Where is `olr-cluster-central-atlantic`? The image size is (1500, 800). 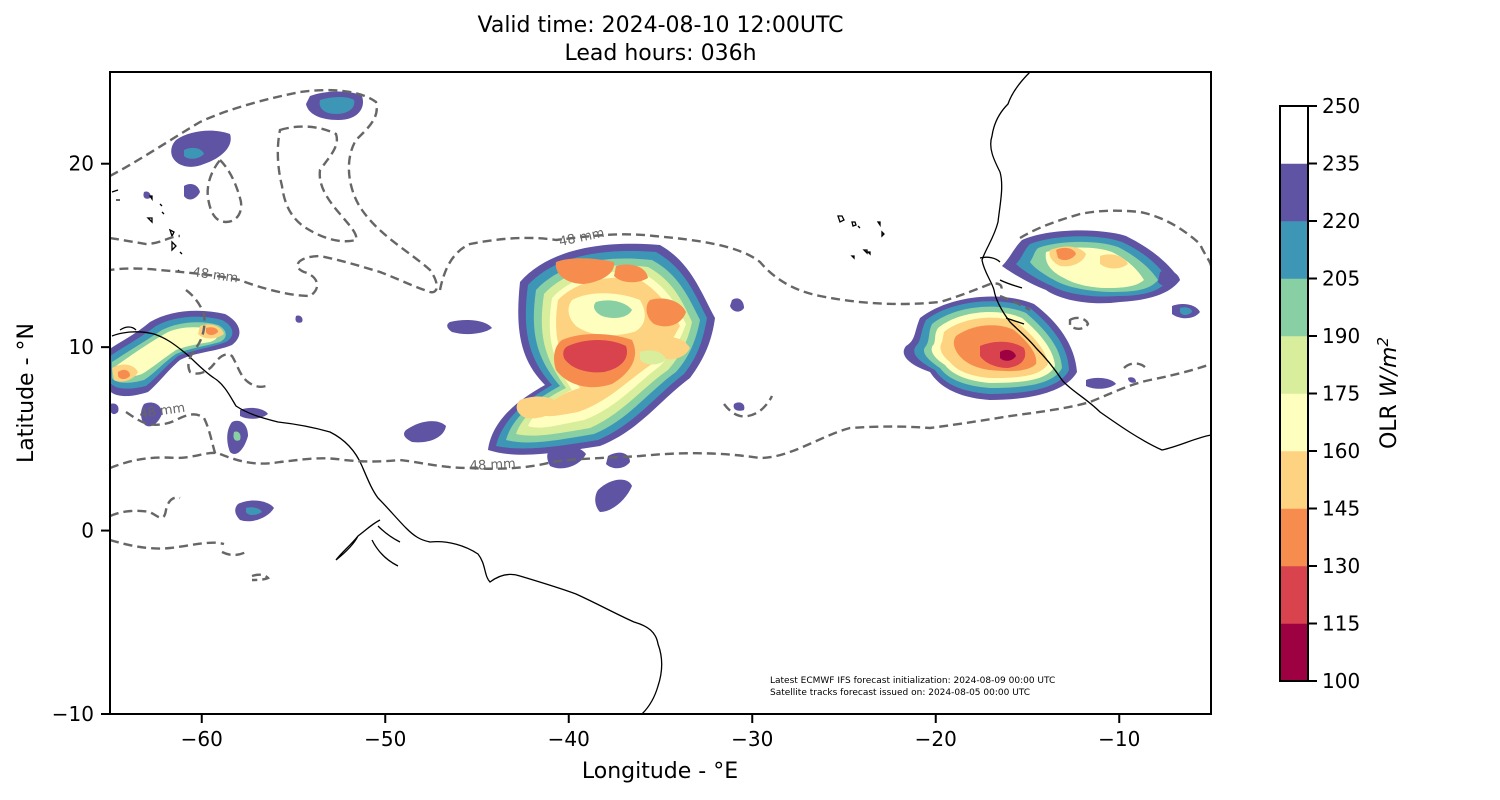
olr-cluster-central-atlantic is located at coordinates (574, 377).